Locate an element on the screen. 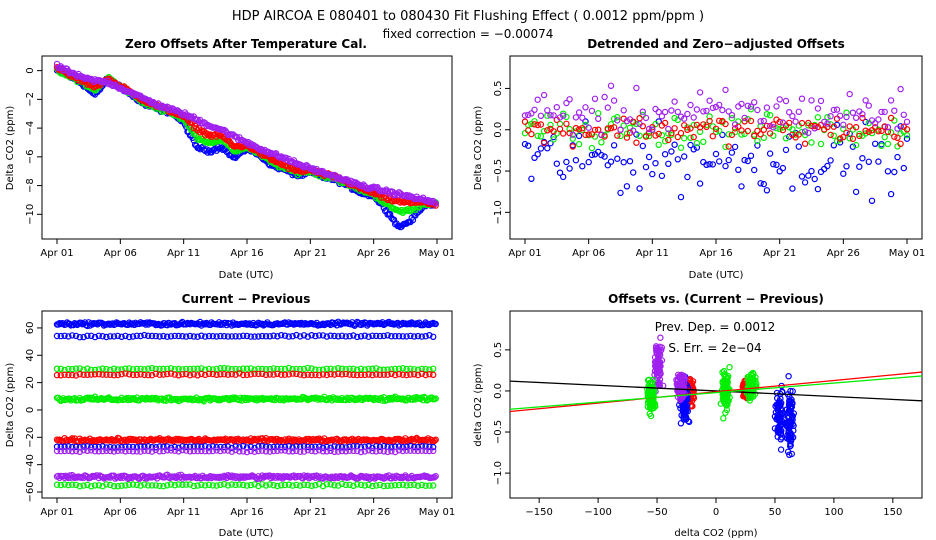  y-axis-label: delta CO2 (ppm) is located at coordinates (478, 404).